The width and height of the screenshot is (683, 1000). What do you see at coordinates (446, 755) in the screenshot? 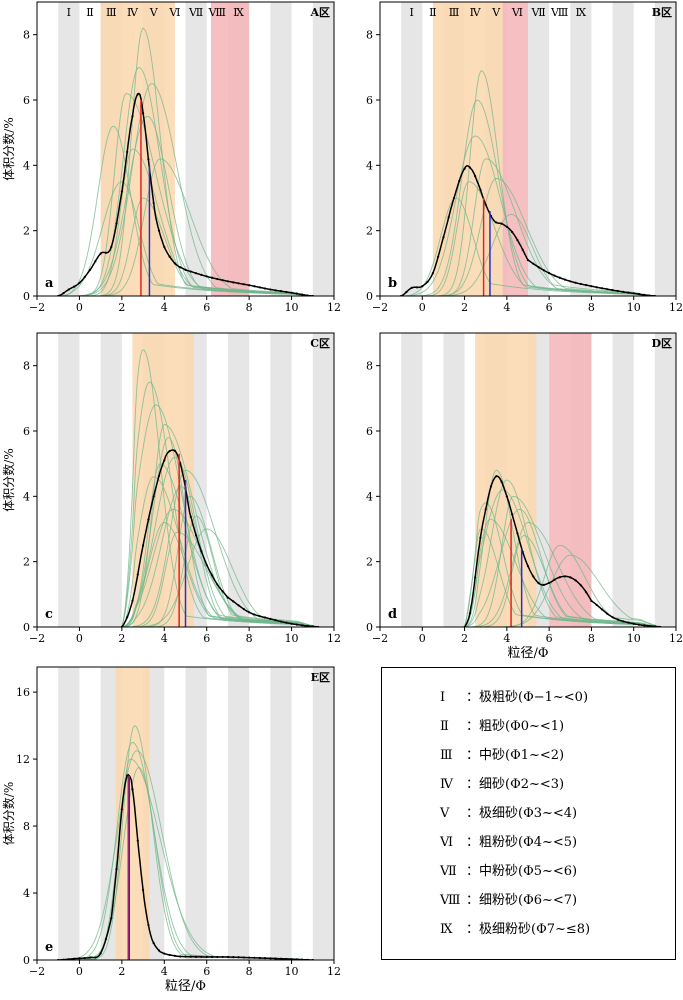
I see `legend-roman: Ⅲ` at bounding box center [446, 755].